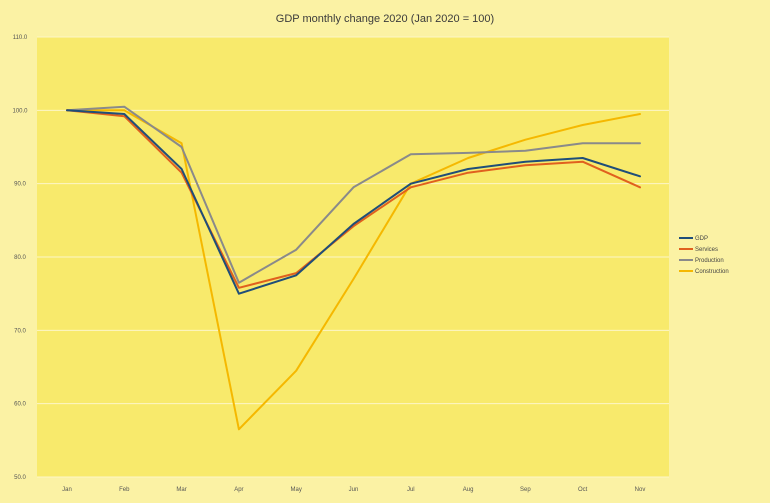 This screenshot has height=503, width=770. I want to click on x-tick-label: Aug, so click(468, 490).